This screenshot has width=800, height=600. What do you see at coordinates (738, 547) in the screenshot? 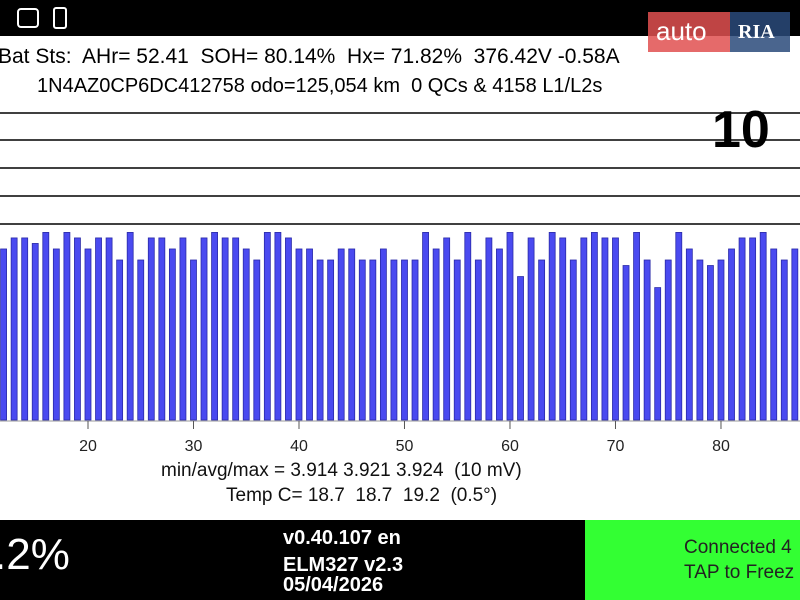
I see `status-text: Connected 4` at bounding box center [738, 547].